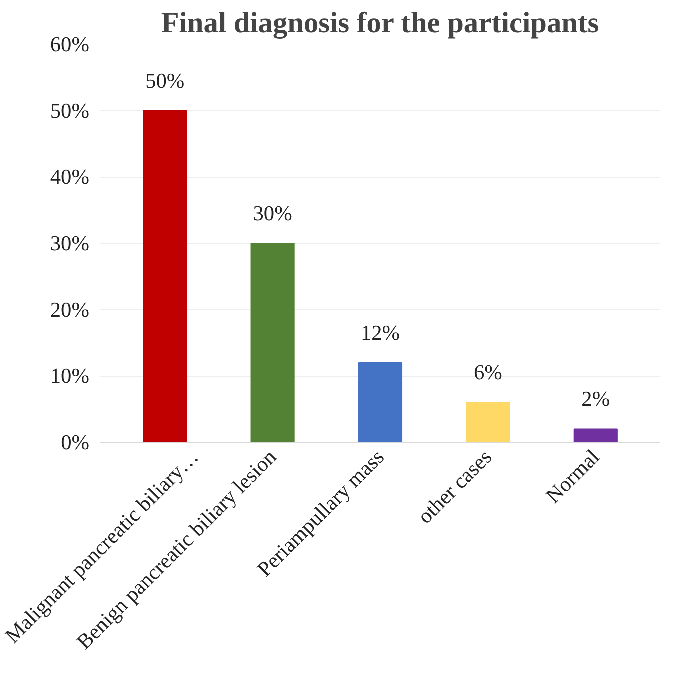 The image size is (691, 673). What do you see at coordinates (273, 214) in the screenshot?
I see `data-label: 30%` at bounding box center [273, 214].